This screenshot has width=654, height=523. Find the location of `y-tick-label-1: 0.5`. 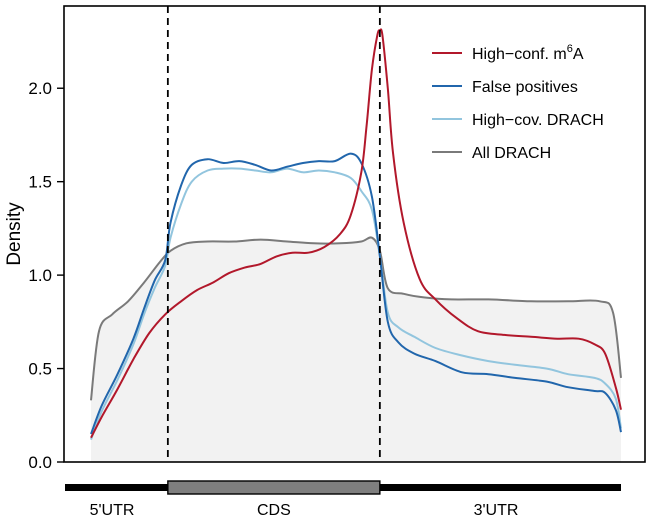

y-tick-label-1: 0.5 is located at coordinates (40, 369).